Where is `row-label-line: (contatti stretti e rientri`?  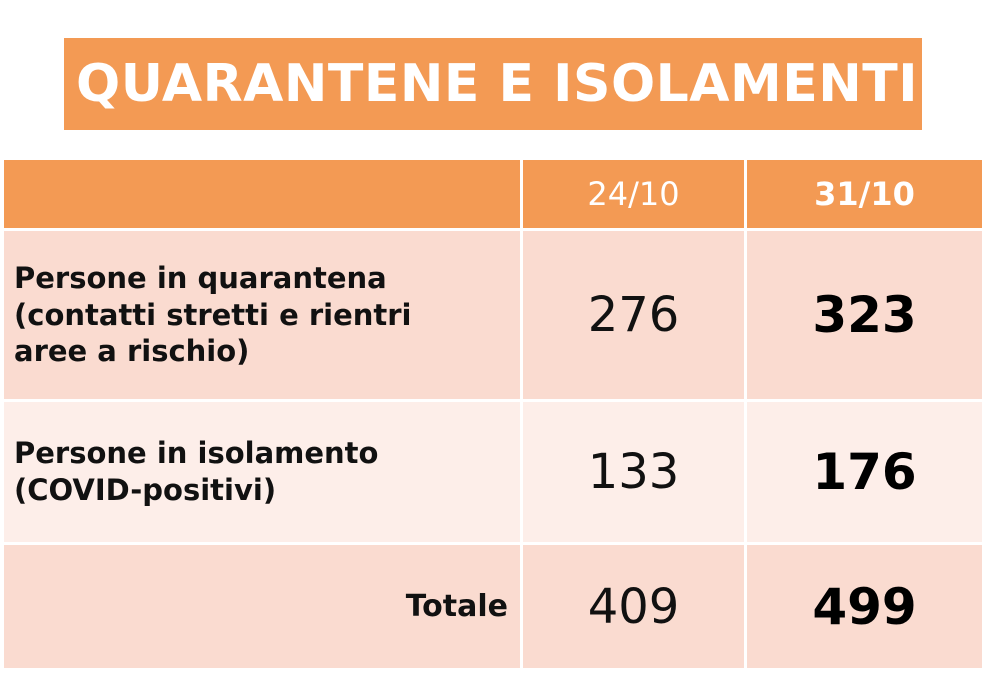 row-label-line: (contatti stretti e rientri is located at coordinates (213, 314).